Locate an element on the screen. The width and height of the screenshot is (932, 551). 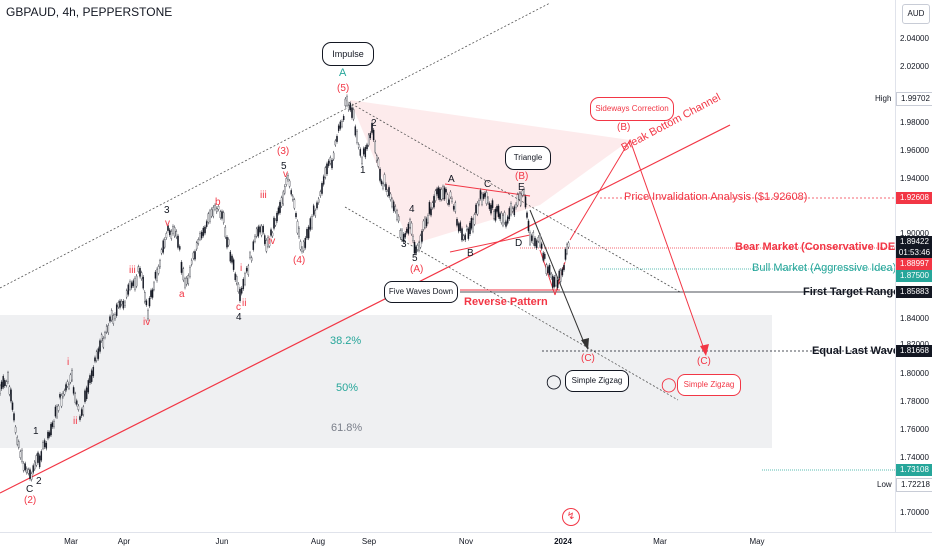
bull-projection is located at coordinates (637, 245).